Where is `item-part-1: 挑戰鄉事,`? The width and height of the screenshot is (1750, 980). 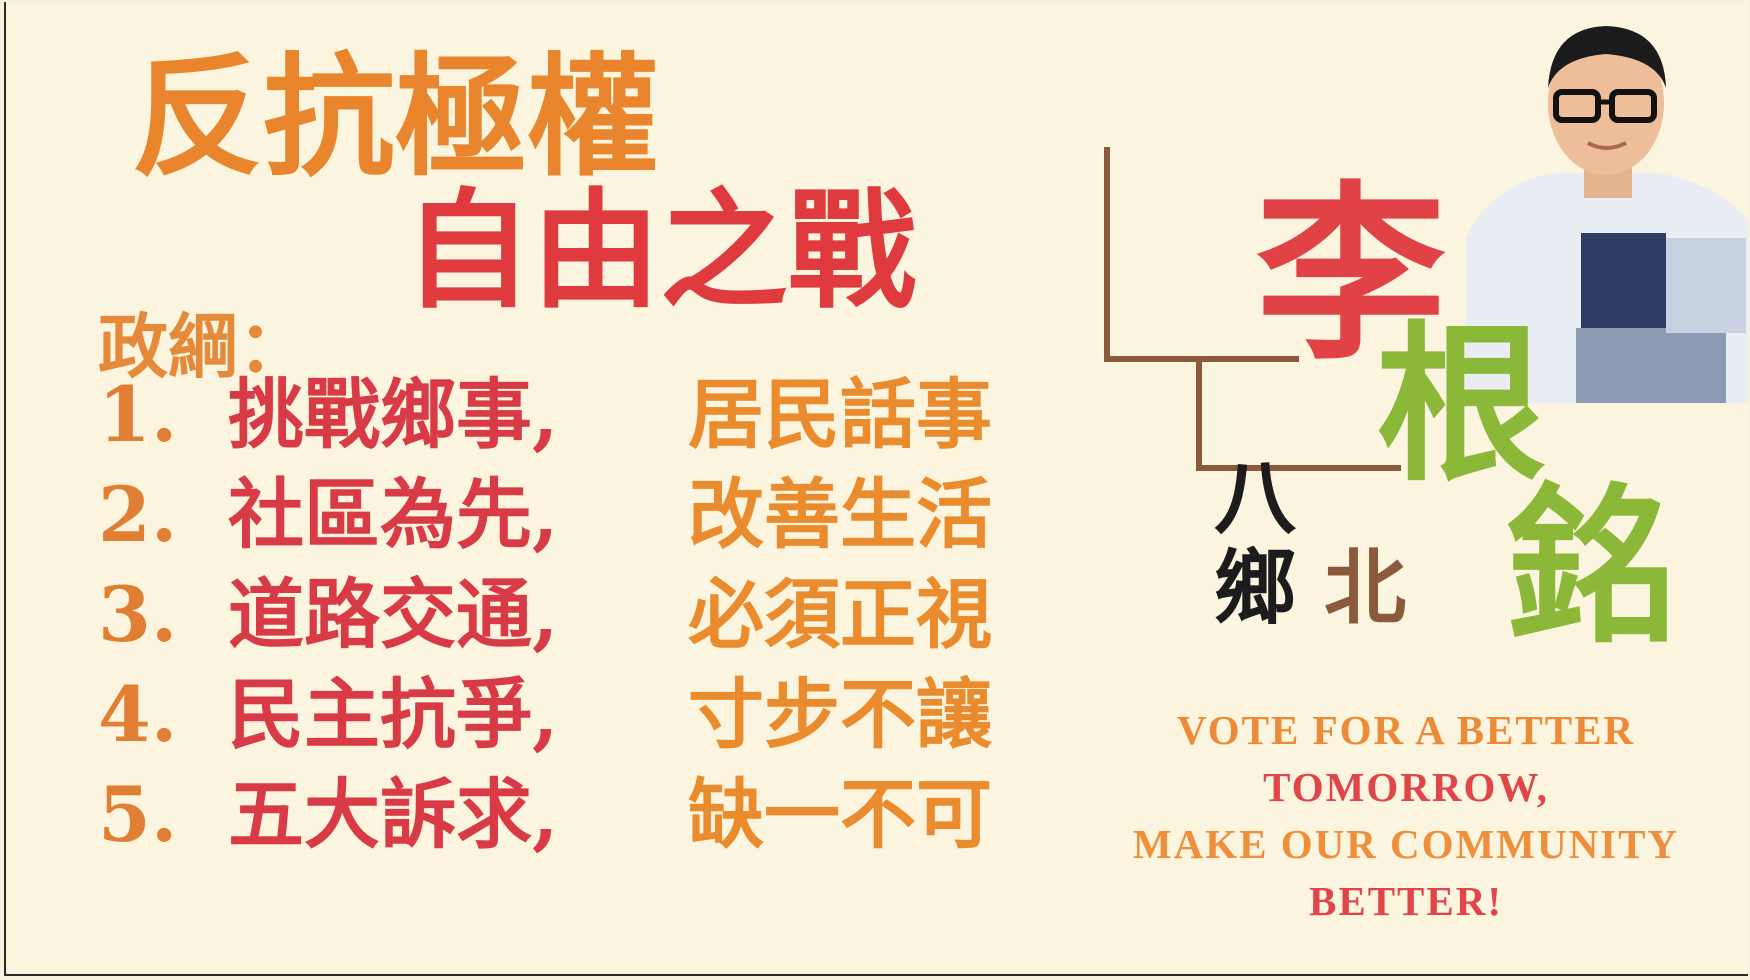 item-part-1: 挑戰鄉事, is located at coordinates (393, 414).